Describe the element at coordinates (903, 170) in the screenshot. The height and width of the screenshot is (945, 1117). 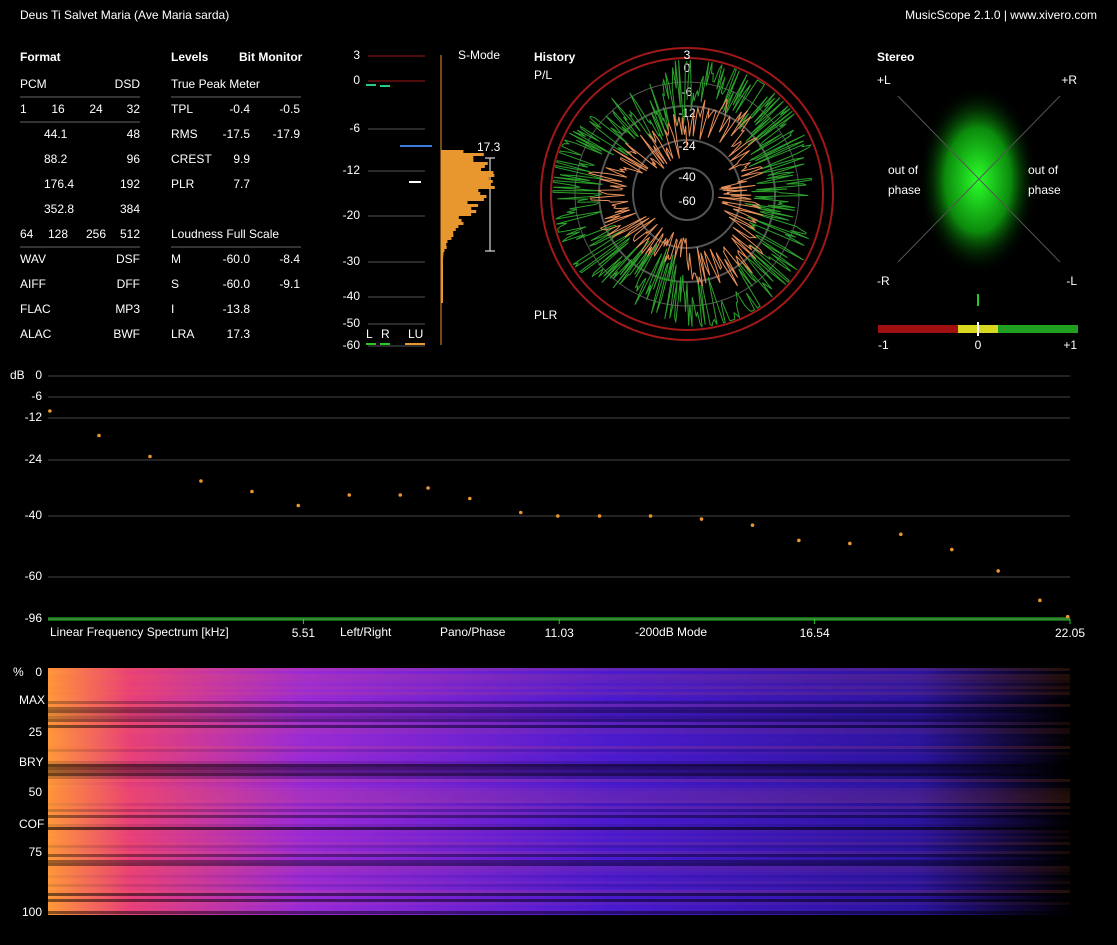
I see `phase-label: out of` at that location.